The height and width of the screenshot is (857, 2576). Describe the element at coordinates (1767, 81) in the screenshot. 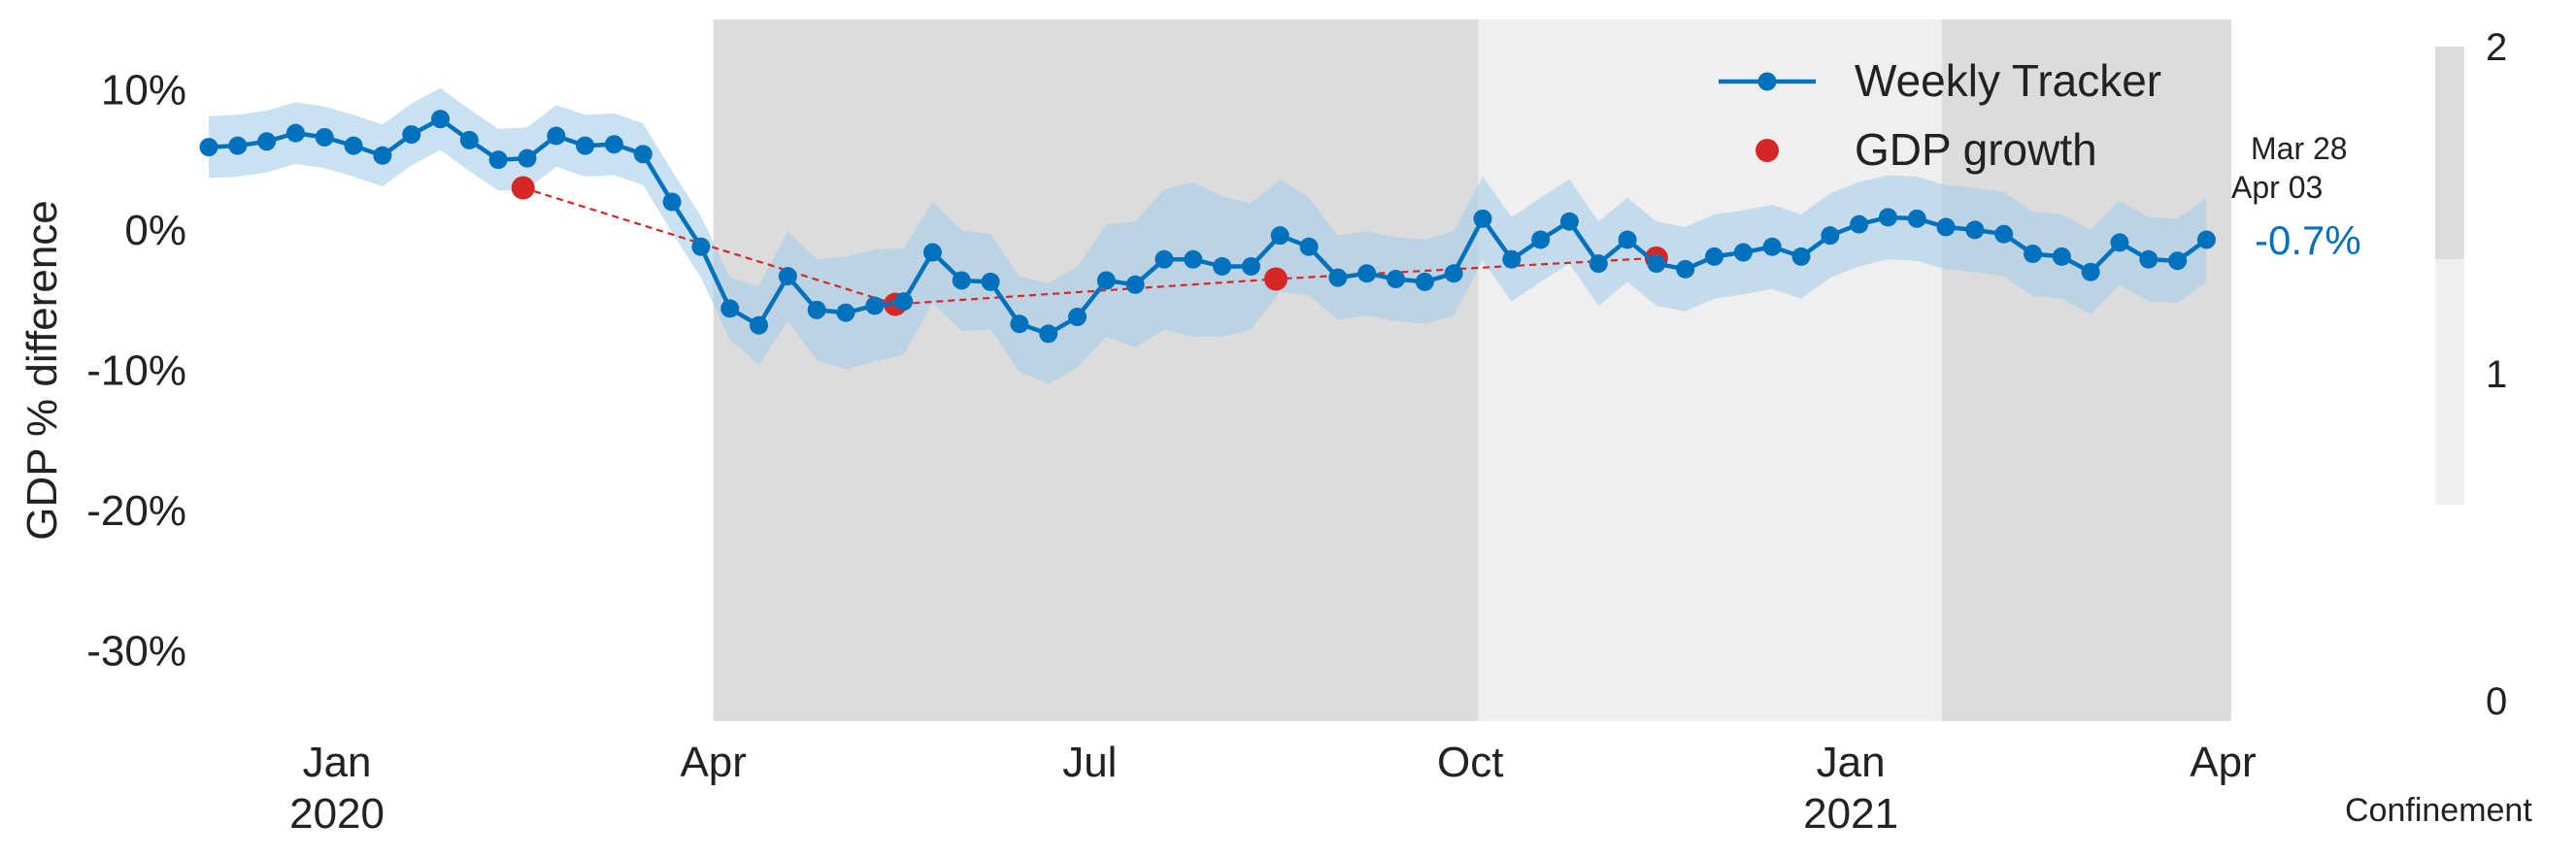

I see `legend-weekly-tracker-marker` at that location.